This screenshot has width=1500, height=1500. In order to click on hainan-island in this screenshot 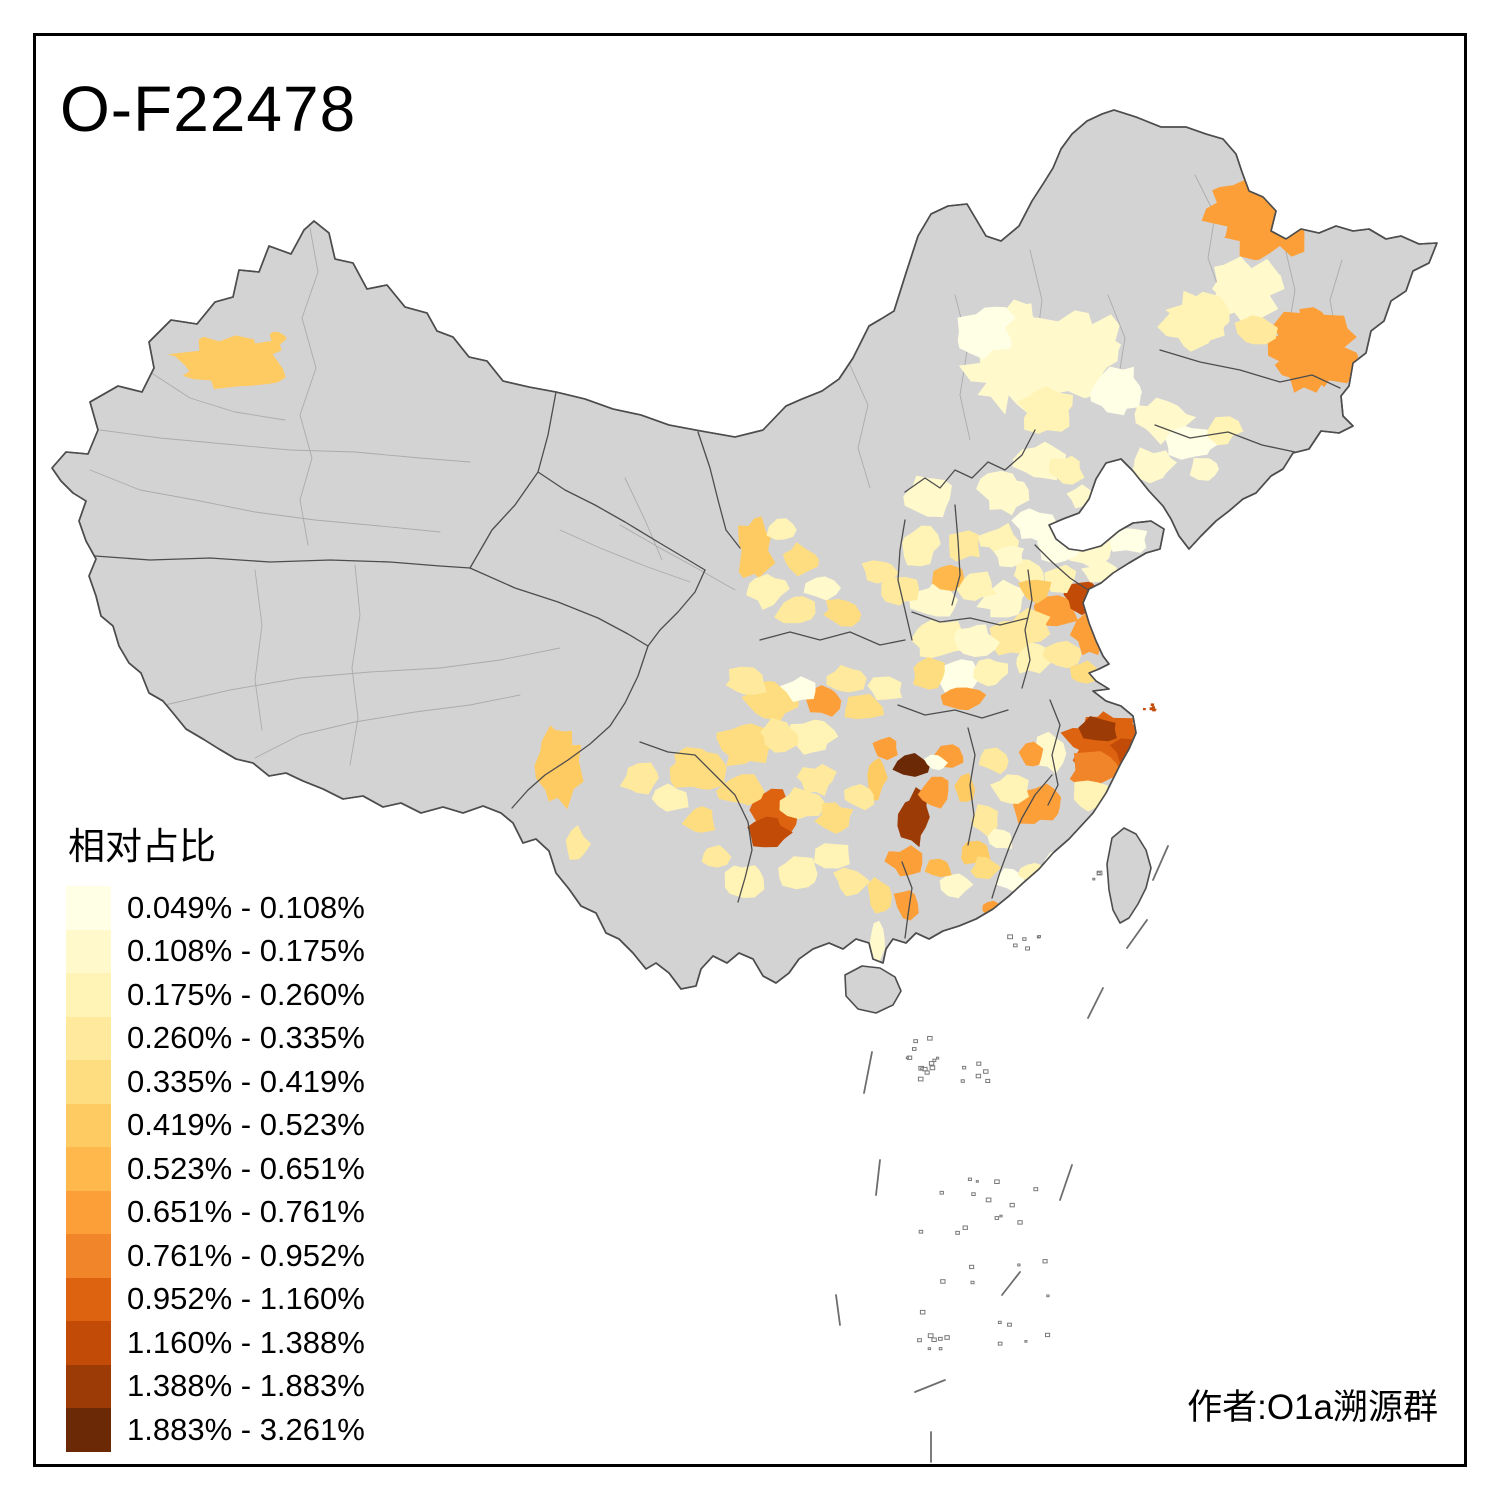, I will do `click(873, 989)`.